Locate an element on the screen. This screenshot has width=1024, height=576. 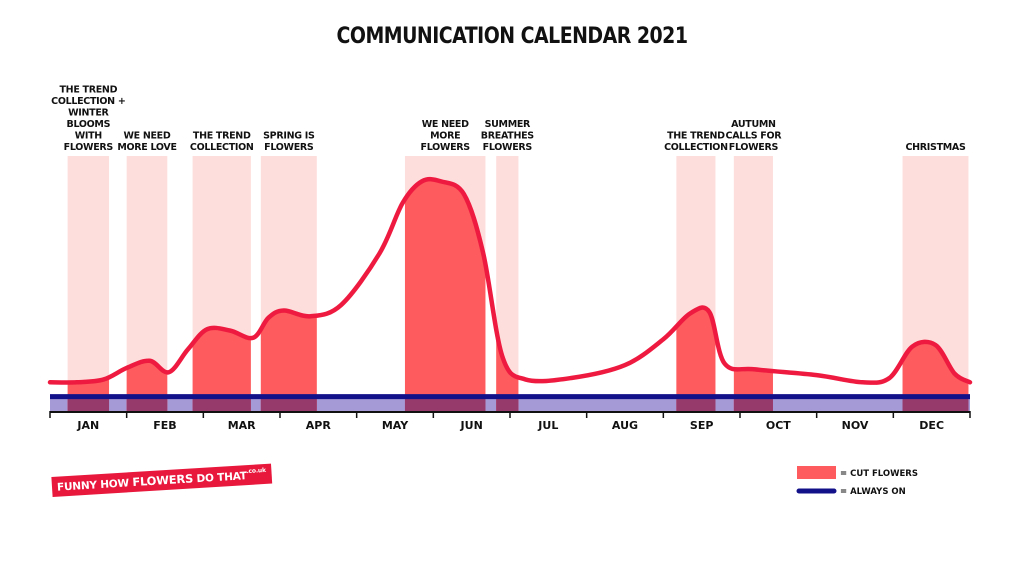
month-label-mar: MAR is located at coordinates (242, 425).